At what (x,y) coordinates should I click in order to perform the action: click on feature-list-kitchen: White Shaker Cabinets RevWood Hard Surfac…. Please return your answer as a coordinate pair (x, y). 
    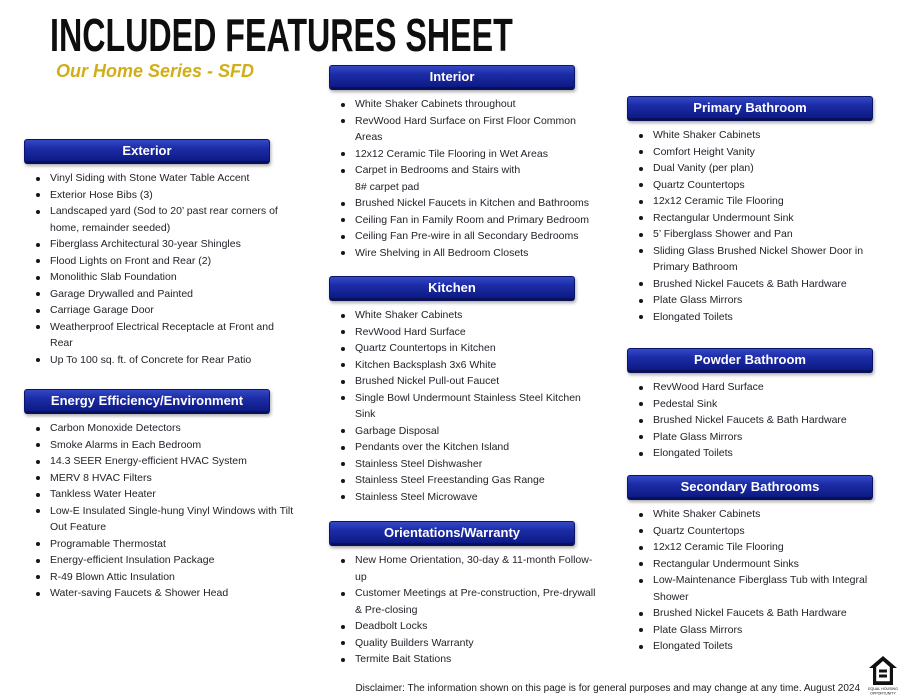
    Looking at the image, I should click on (465, 406).